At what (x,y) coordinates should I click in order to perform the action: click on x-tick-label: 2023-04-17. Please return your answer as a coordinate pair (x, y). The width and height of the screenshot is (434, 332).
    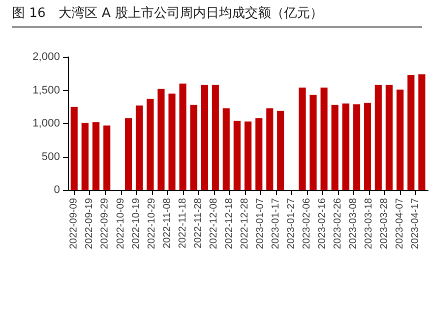
    Looking at the image, I should click on (416, 224).